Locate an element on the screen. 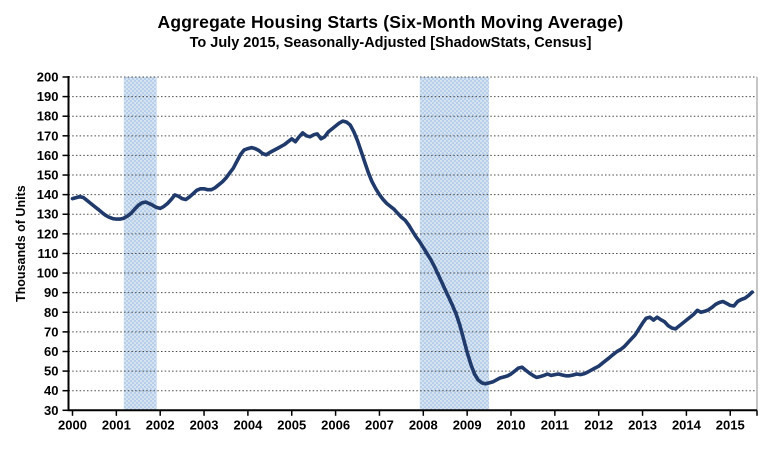 This screenshot has width=781, height=459. x-tick-label: 2007 is located at coordinates (379, 424).